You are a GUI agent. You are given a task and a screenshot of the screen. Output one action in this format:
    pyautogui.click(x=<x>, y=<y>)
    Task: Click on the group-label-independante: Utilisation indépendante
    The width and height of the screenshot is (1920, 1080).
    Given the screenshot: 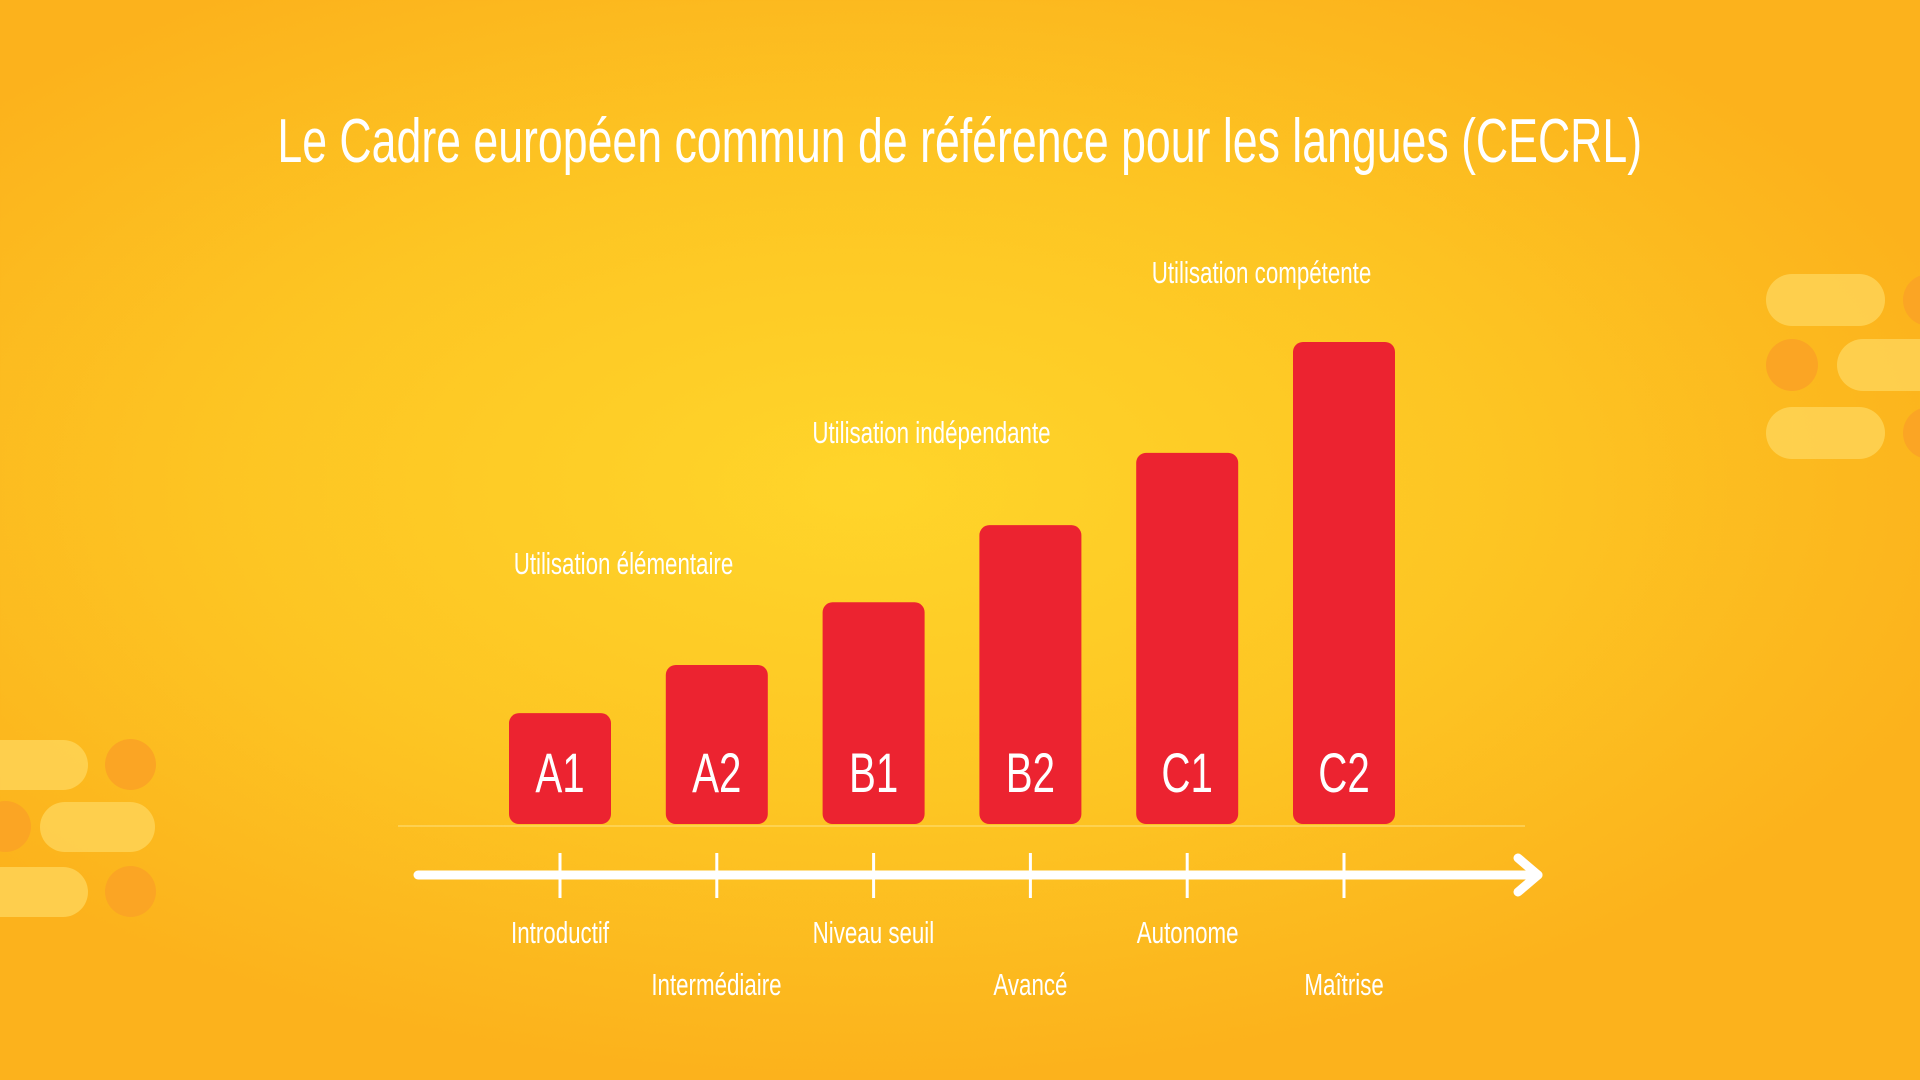 What is the action you would take?
    pyautogui.click(x=931, y=432)
    